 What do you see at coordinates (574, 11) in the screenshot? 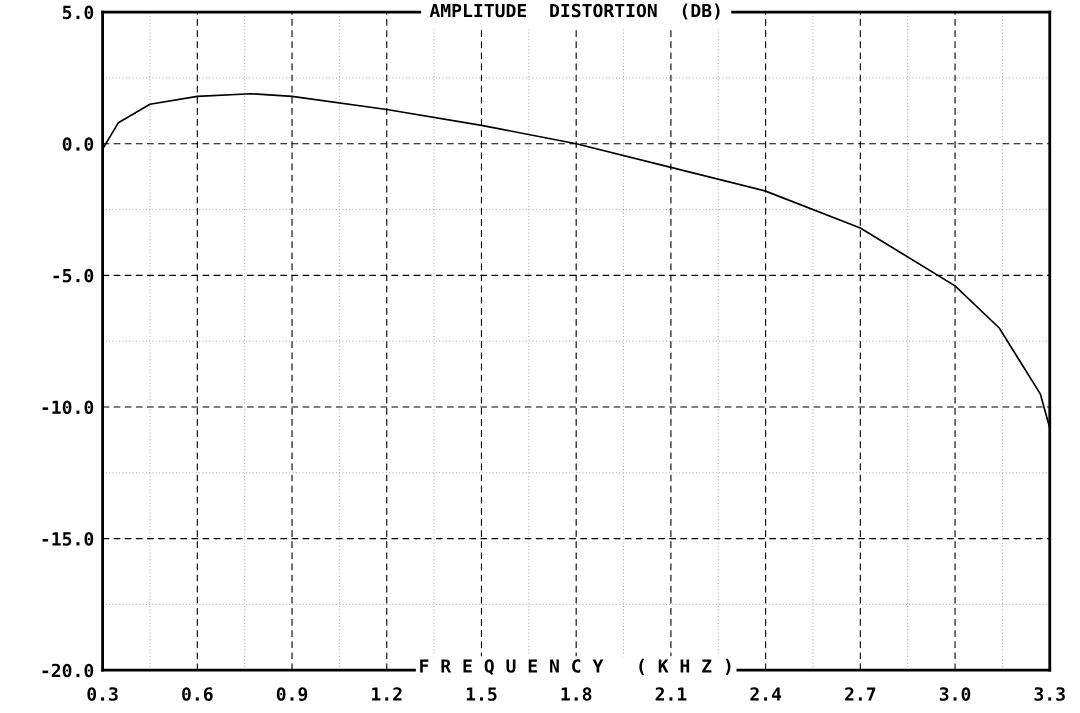
I see `chart-title: AMPLITUDE DISTORTION (DB)` at bounding box center [574, 11].